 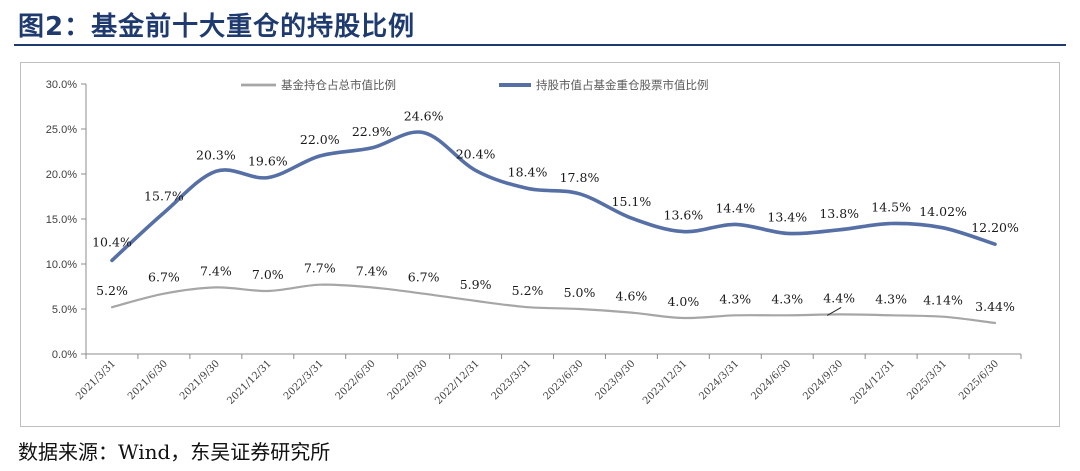 I want to click on data-label: 12.20%, so click(x=995, y=227).